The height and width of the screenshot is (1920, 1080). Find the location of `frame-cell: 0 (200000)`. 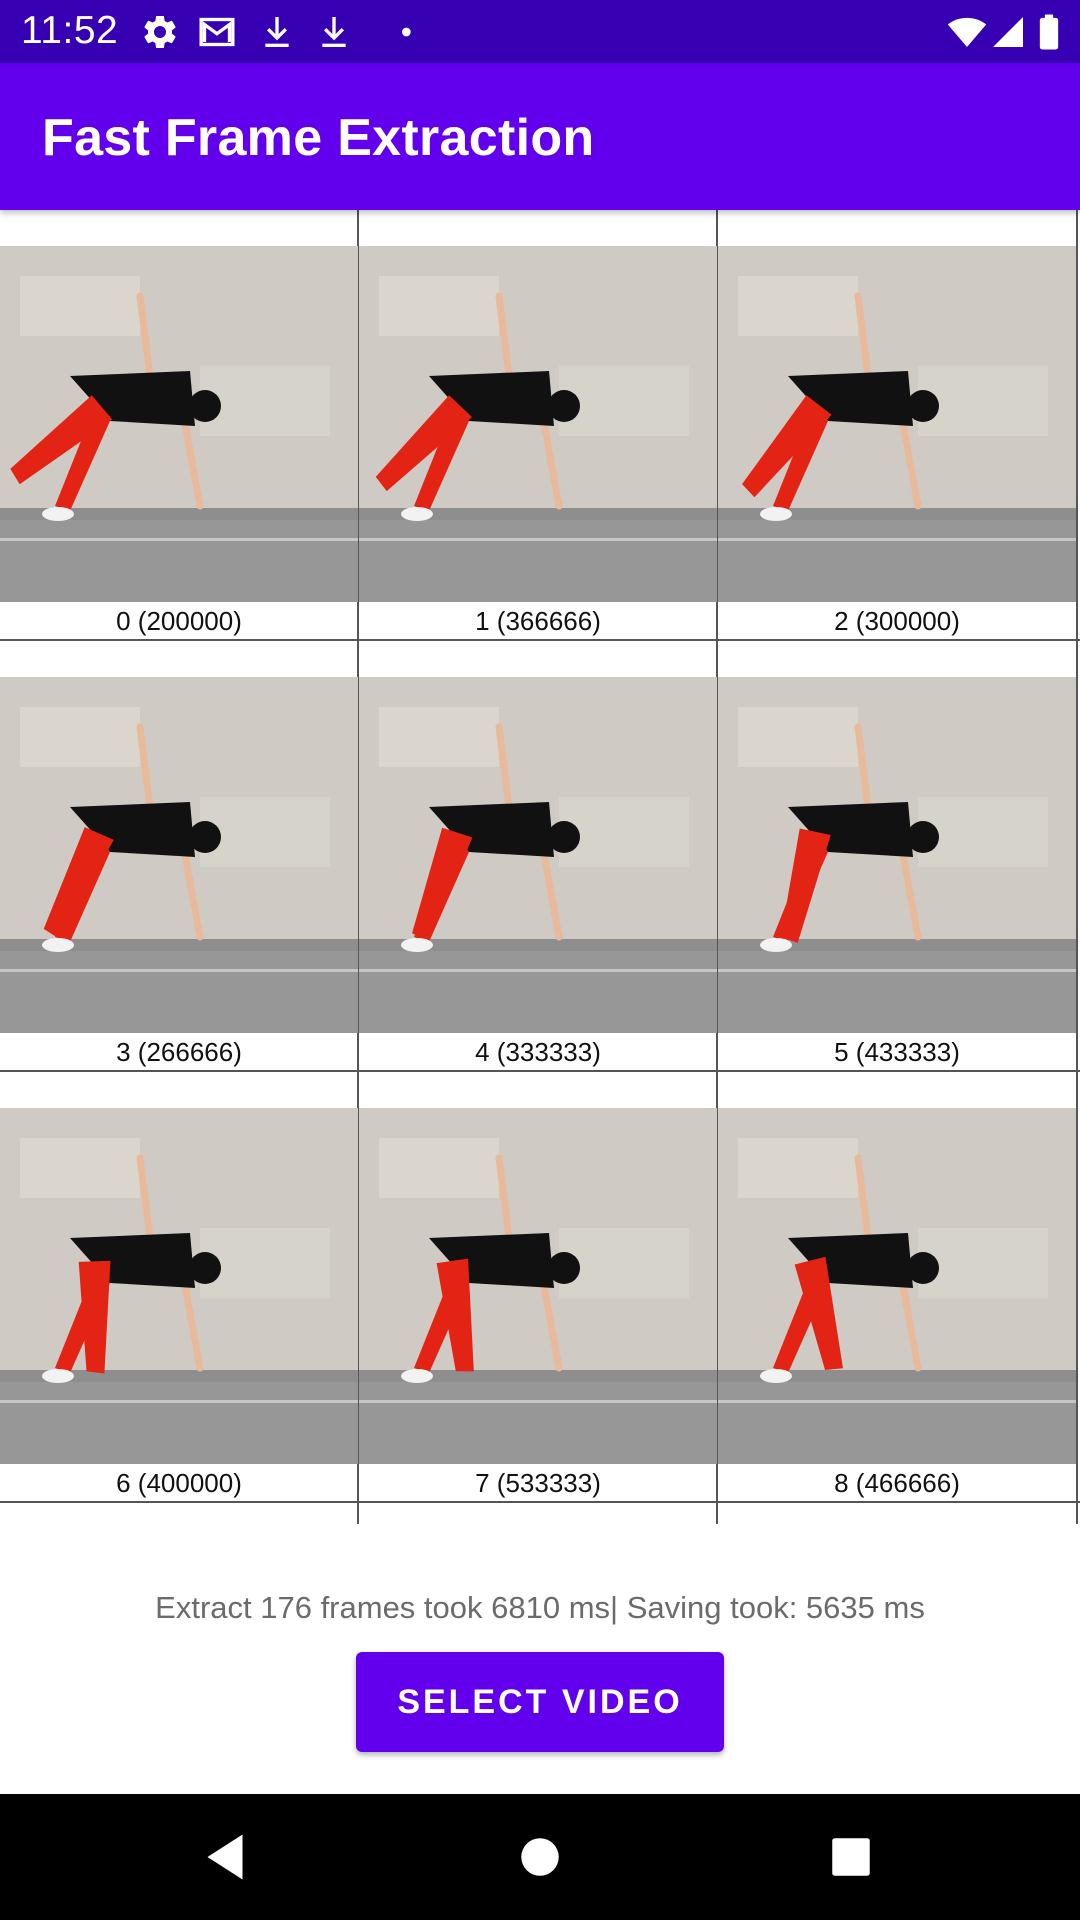

frame-cell: 0 (200000) is located at coordinates (179, 425).